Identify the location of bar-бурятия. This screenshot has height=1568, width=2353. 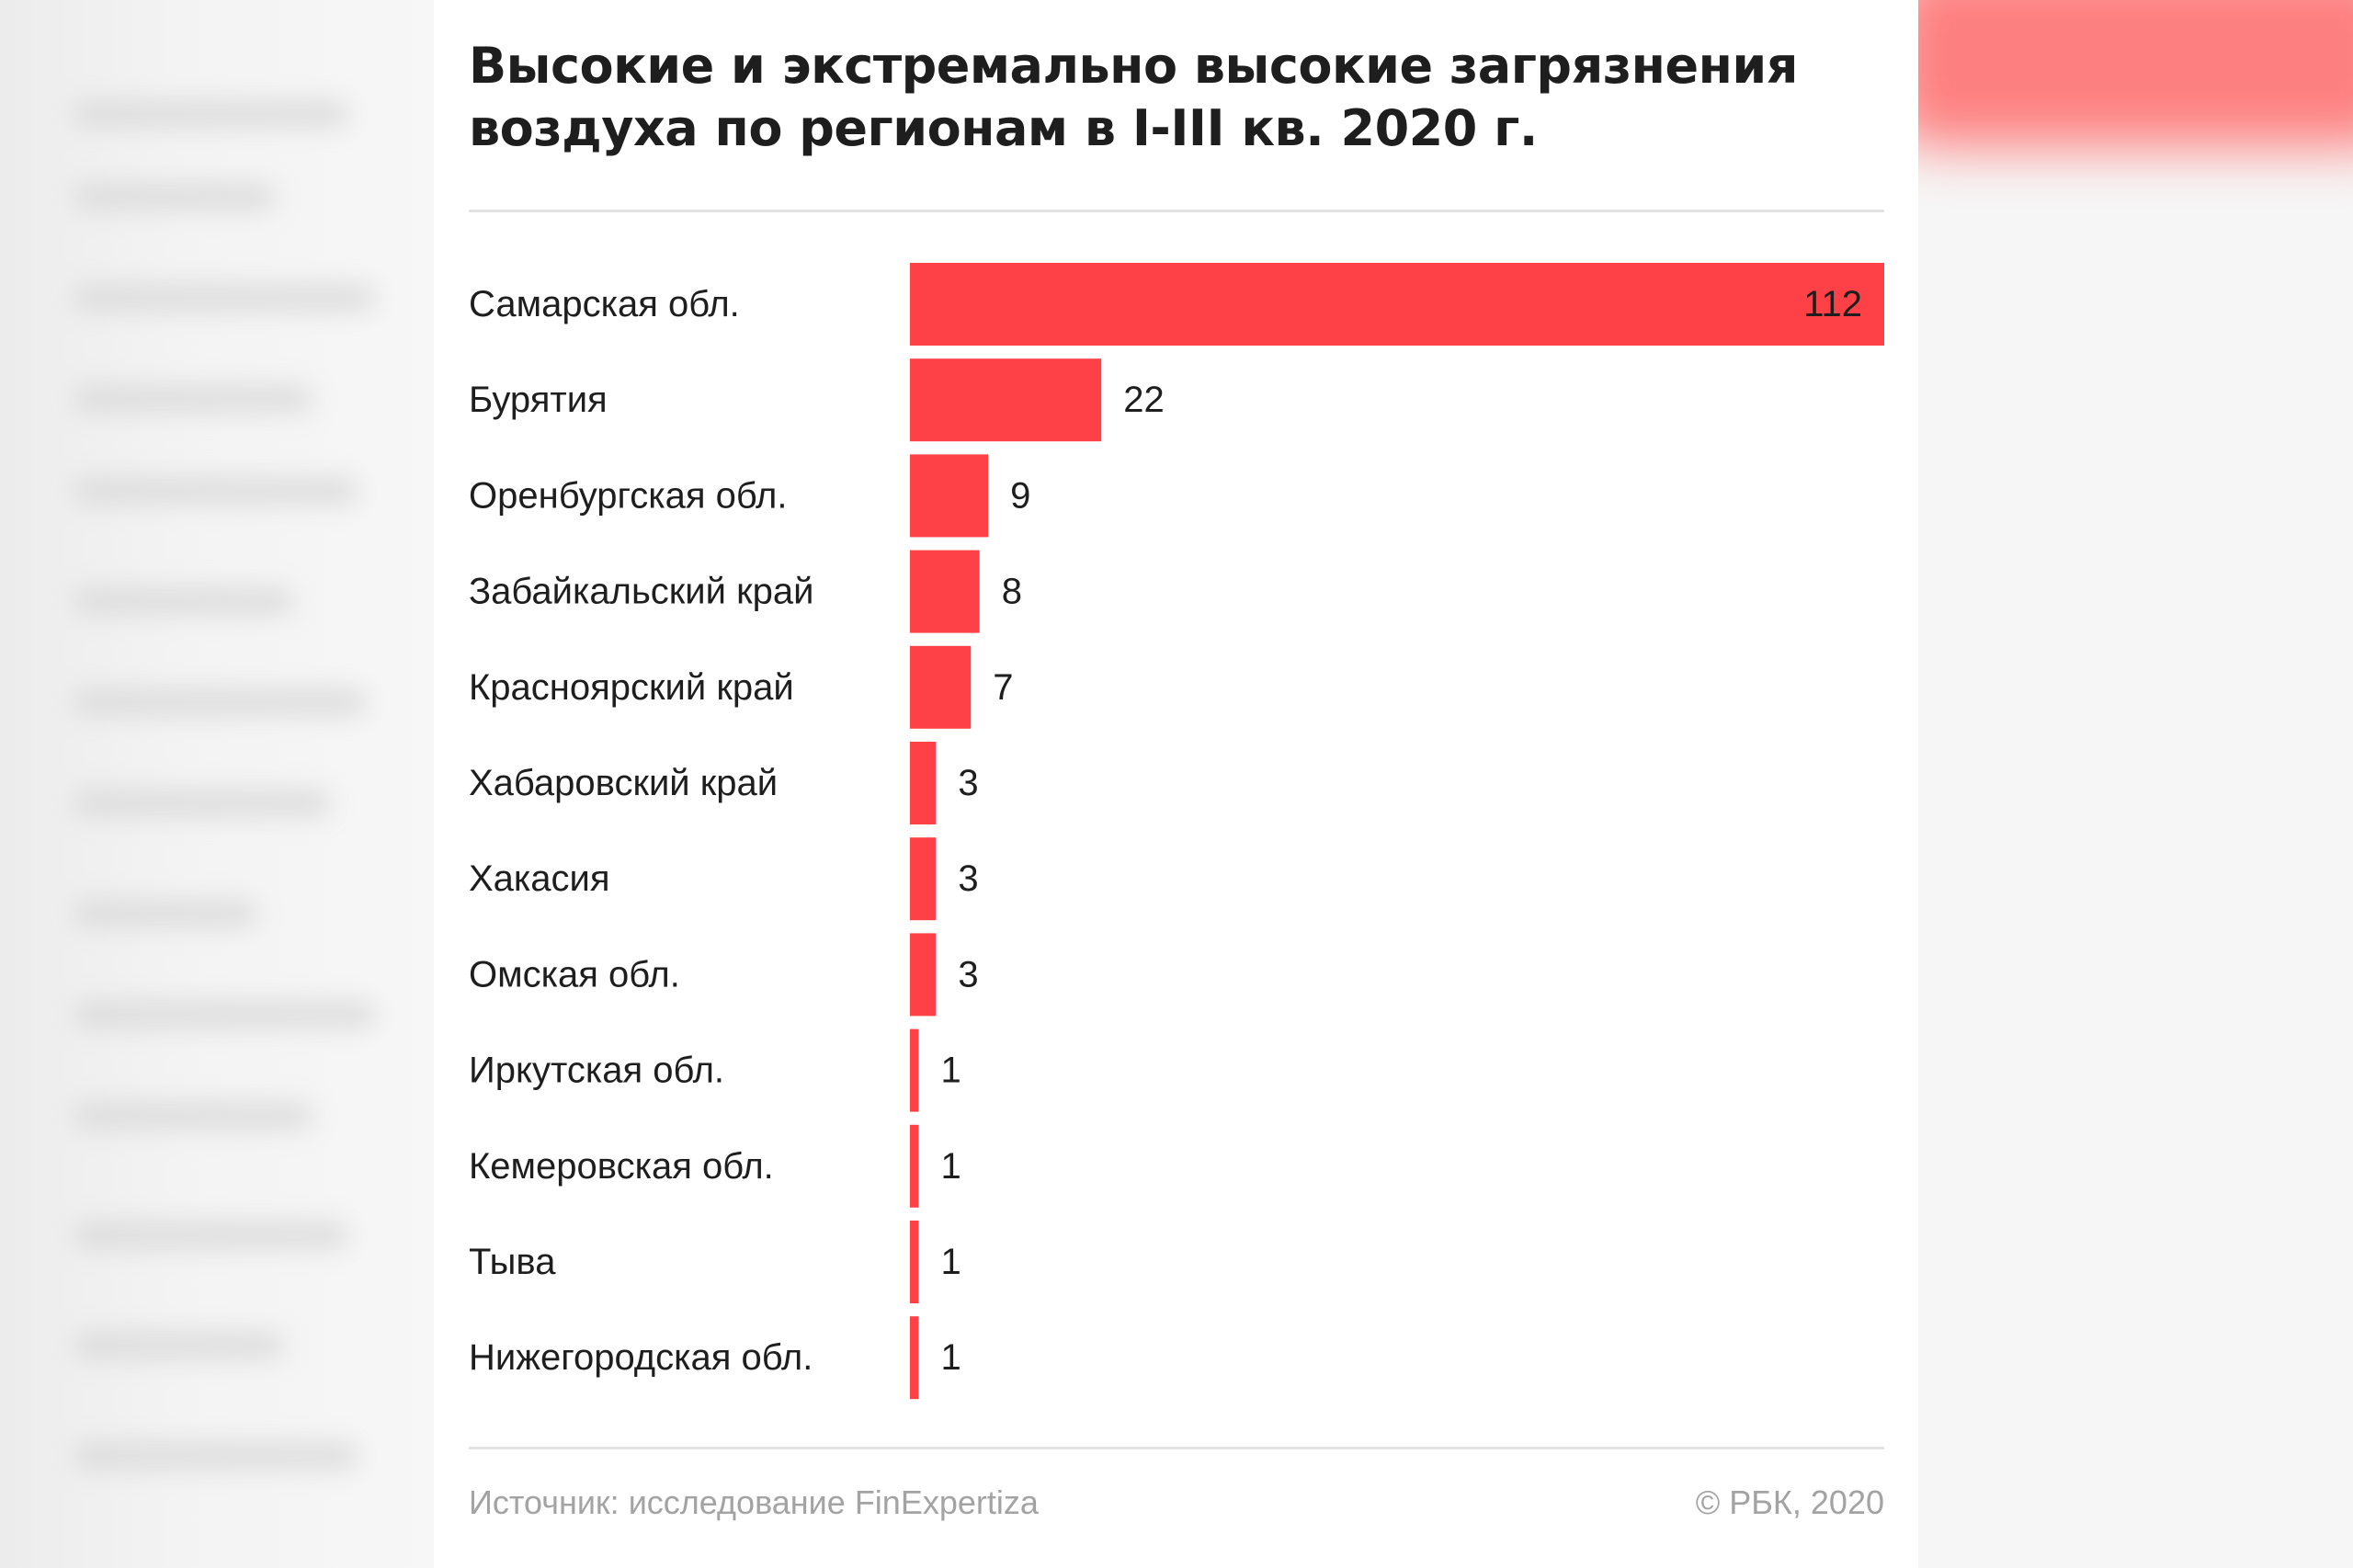
(1006, 400).